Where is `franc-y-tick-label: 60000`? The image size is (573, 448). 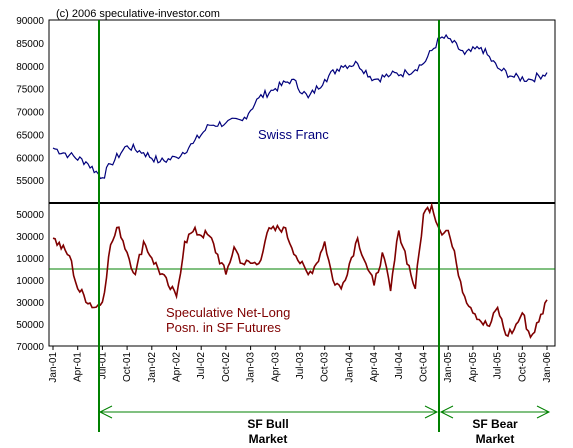 franc-y-tick-label: 60000 is located at coordinates (30, 158).